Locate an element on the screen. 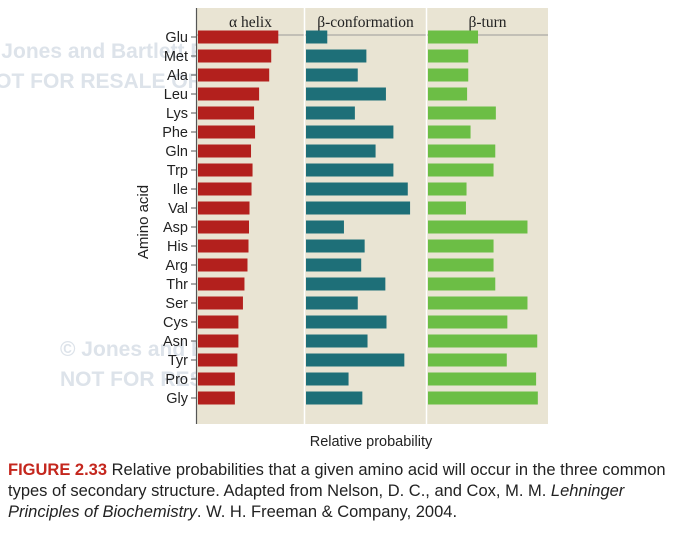  book-title: Lehninger Principles of Biochemistry is located at coordinates (316, 501).